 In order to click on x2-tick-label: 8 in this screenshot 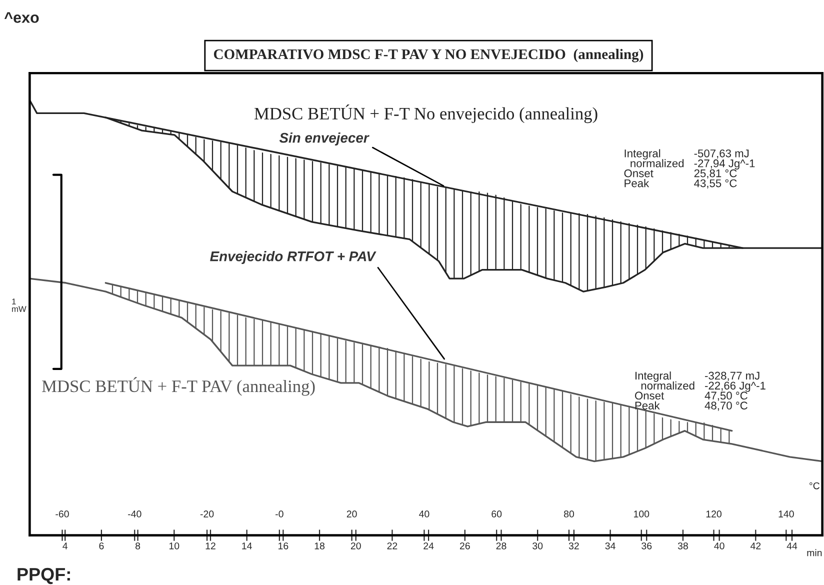, I will do `click(138, 546)`.